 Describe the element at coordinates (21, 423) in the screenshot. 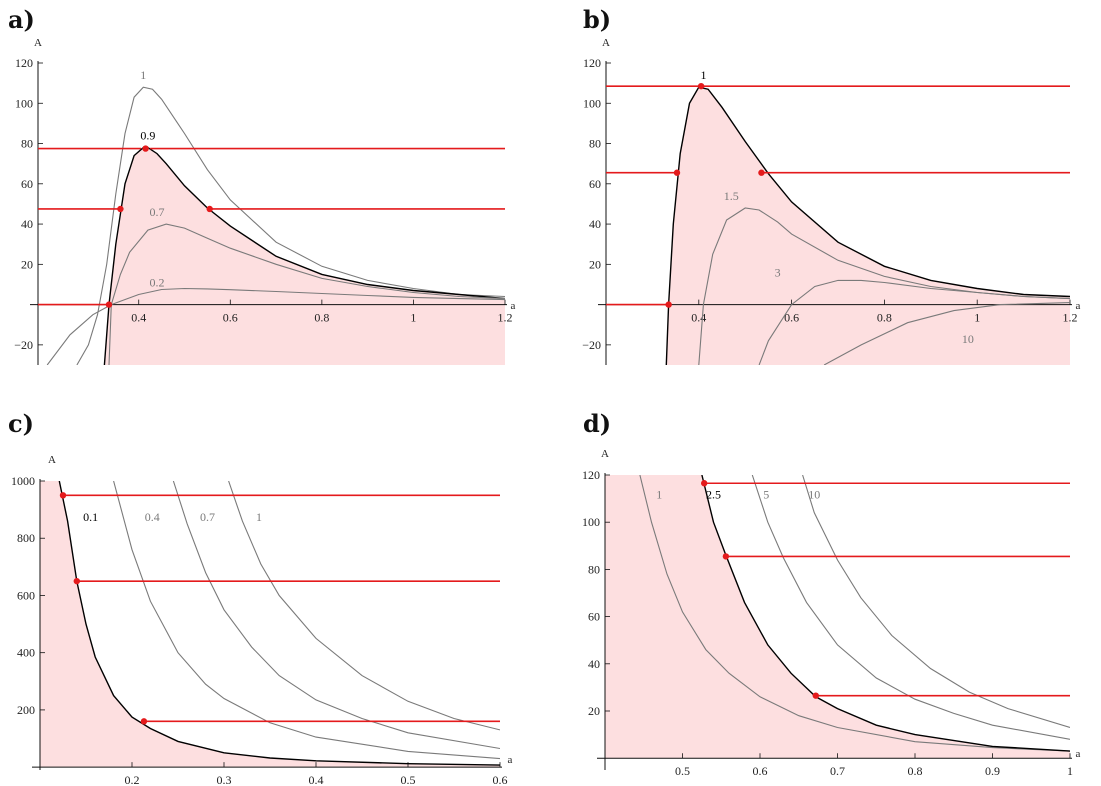

I see `panel-label: c)` at that location.